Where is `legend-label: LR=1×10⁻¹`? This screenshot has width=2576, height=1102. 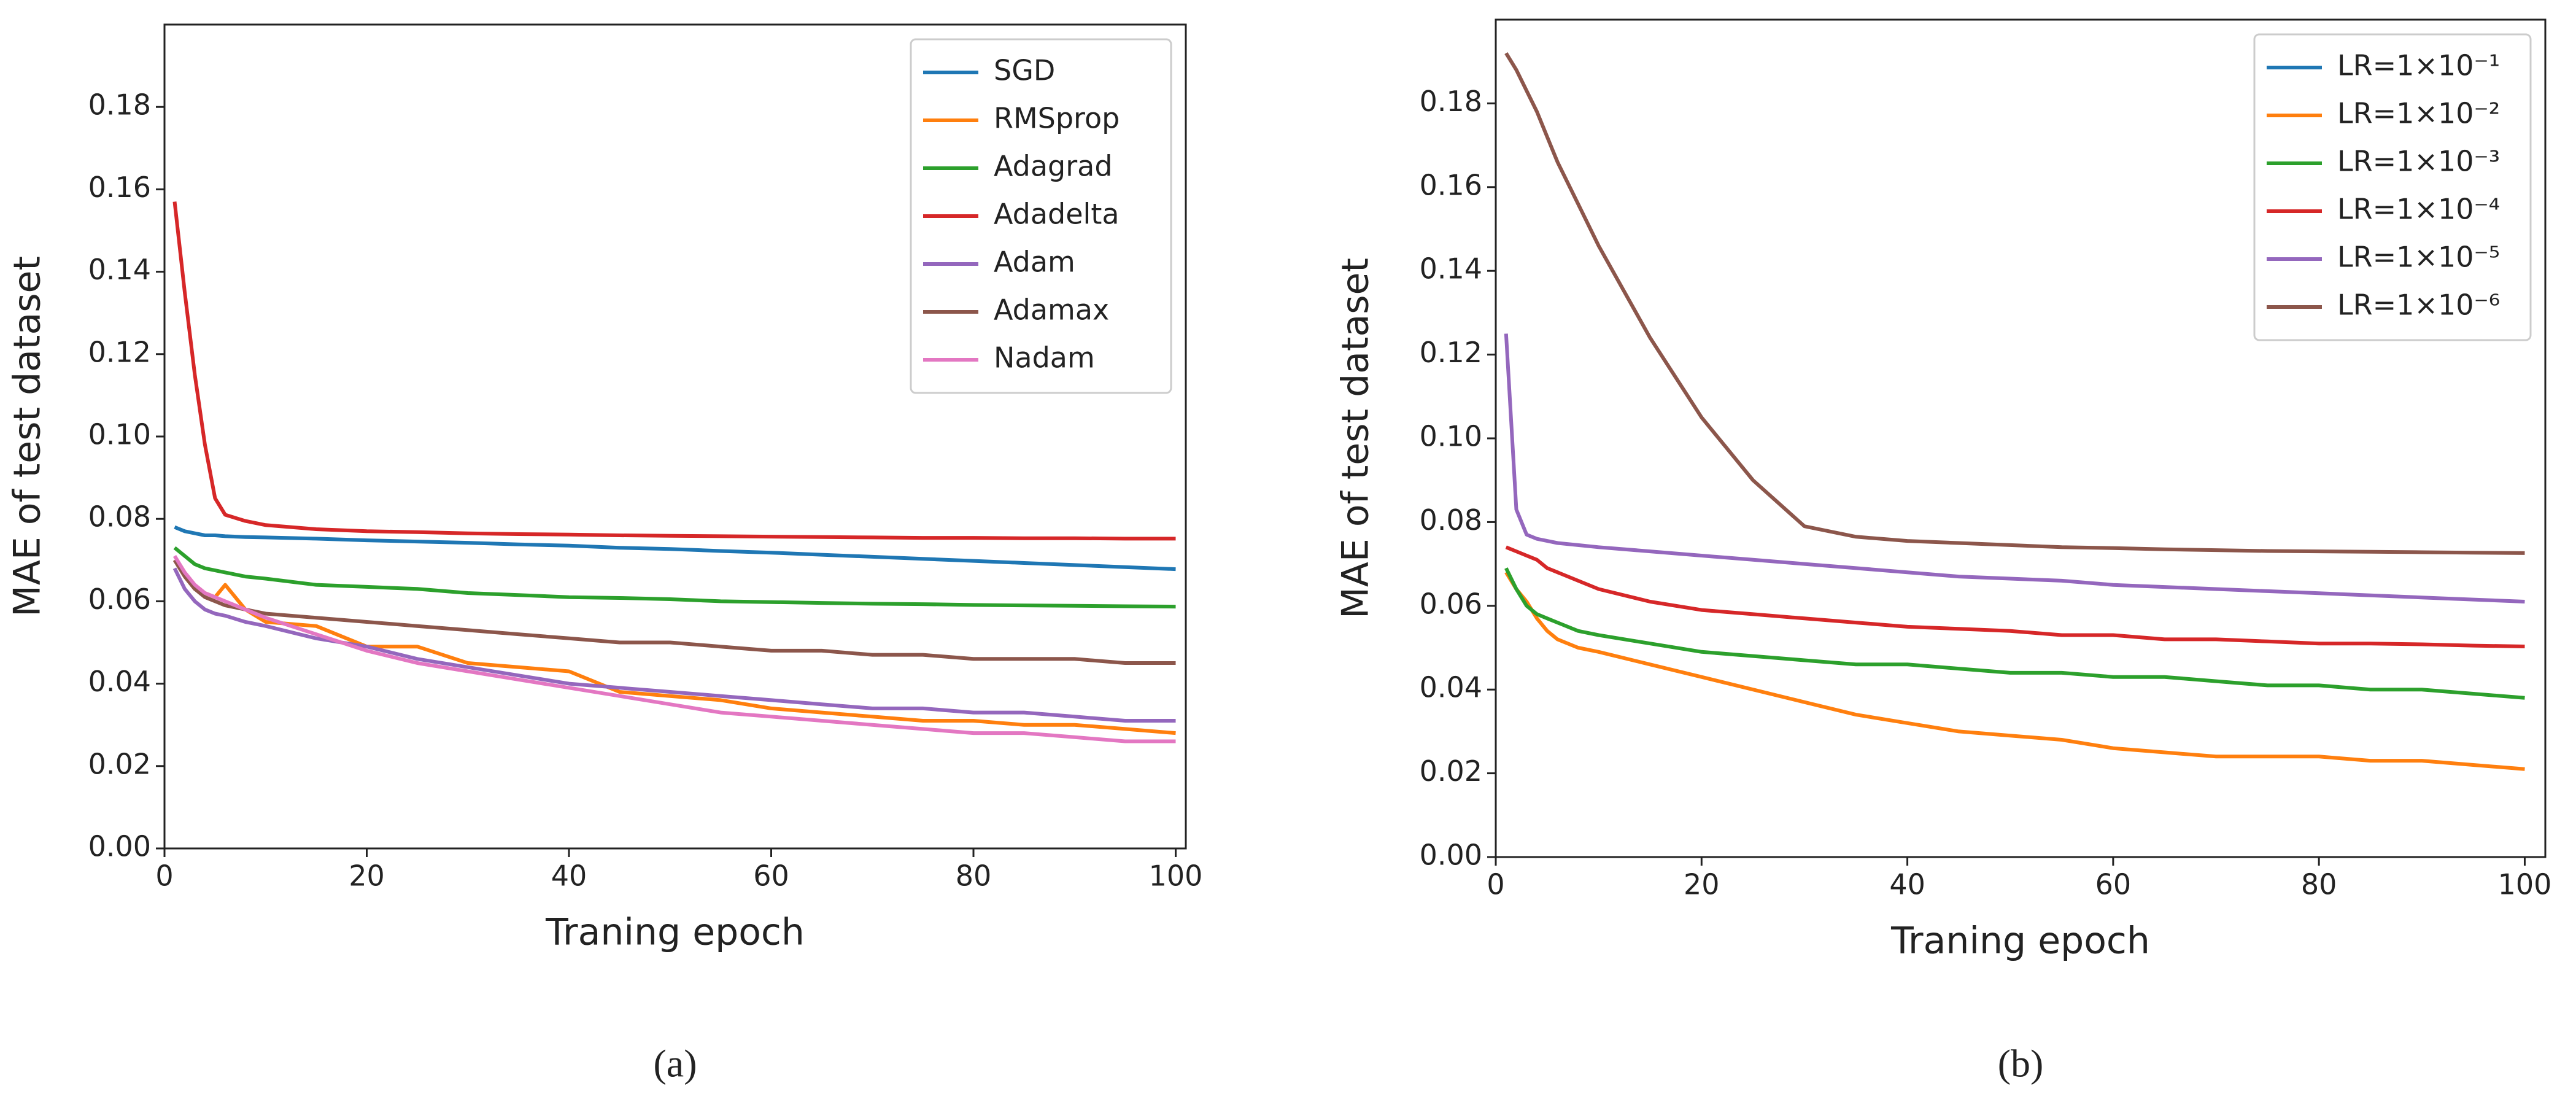
legend-label: LR=1×10⁻¹ is located at coordinates (2418, 65).